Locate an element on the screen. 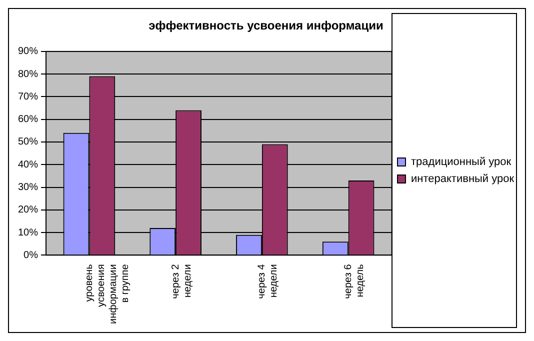 Image resolution: width=534 pixels, height=341 pixels. y-tick-label: 0% is located at coordinates (31, 255).